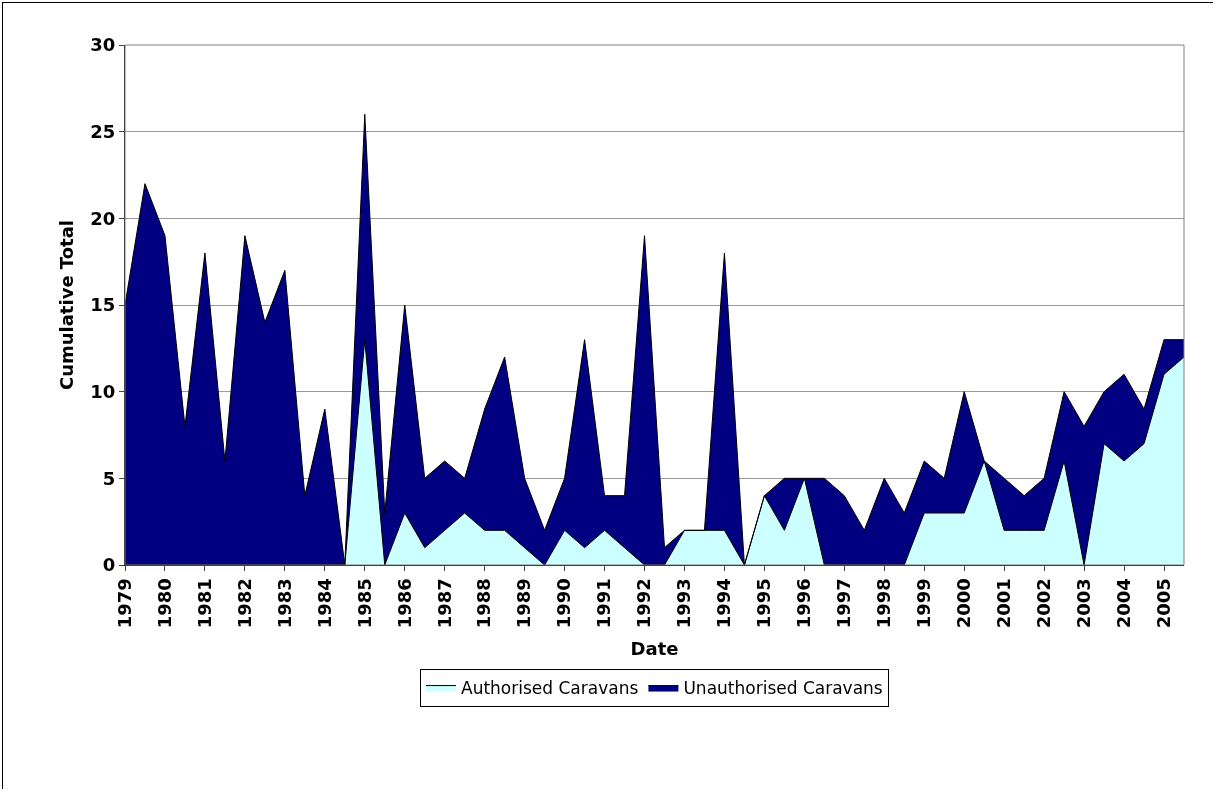 This screenshot has height=793, width=1217. Describe the element at coordinates (654, 649) in the screenshot. I see `x-axis-title: Date` at that location.